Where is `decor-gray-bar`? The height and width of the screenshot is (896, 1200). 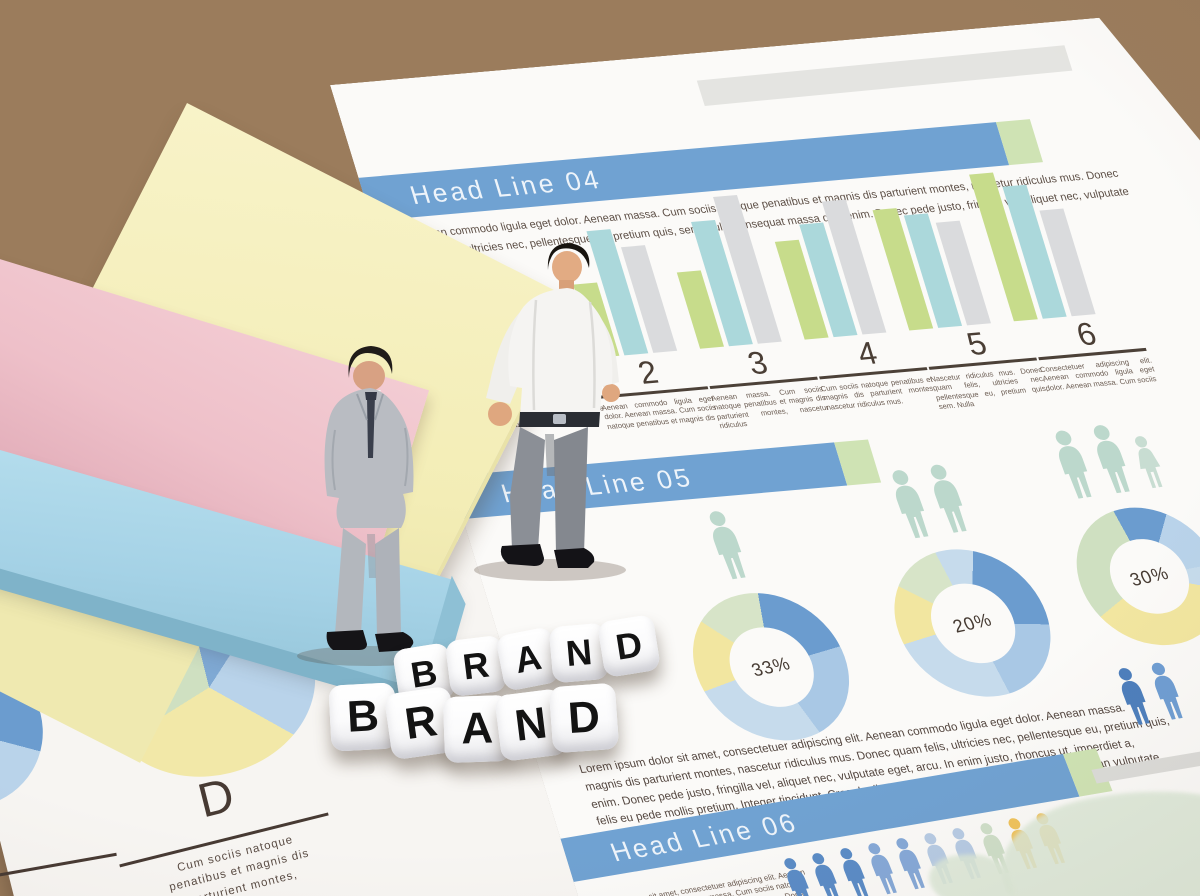
decor-gray-bar is located at coordinates (885, 75).